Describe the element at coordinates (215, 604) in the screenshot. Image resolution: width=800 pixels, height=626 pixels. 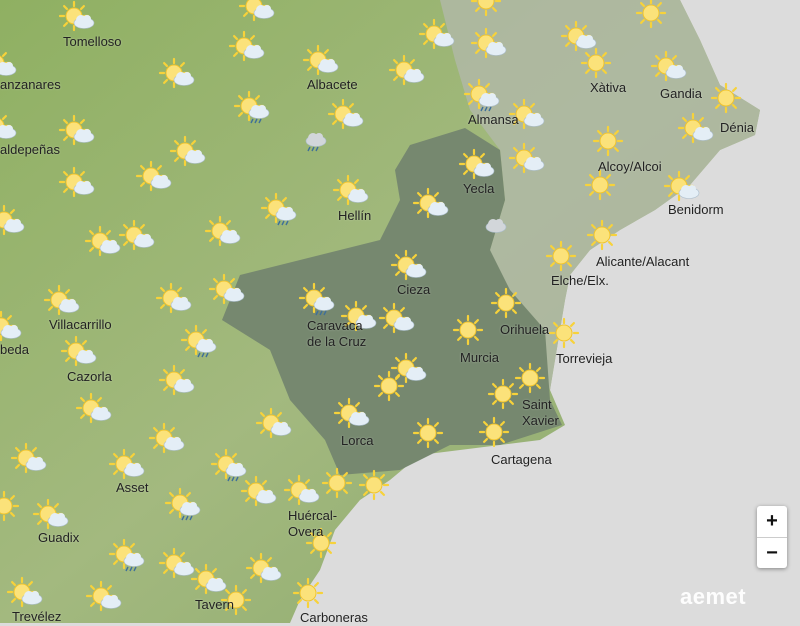
I see `place-label: Tavern` at that location.